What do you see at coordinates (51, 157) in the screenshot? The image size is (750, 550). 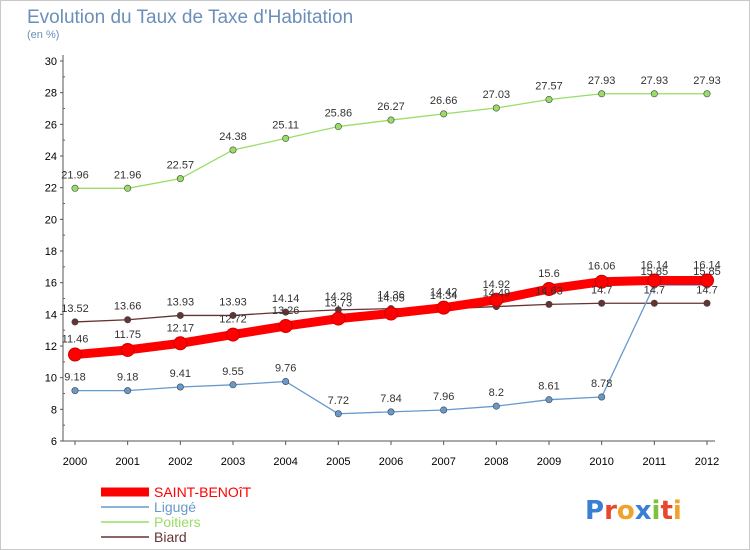 I see `y-tick-label: 24` at bounding box center [51, 157].